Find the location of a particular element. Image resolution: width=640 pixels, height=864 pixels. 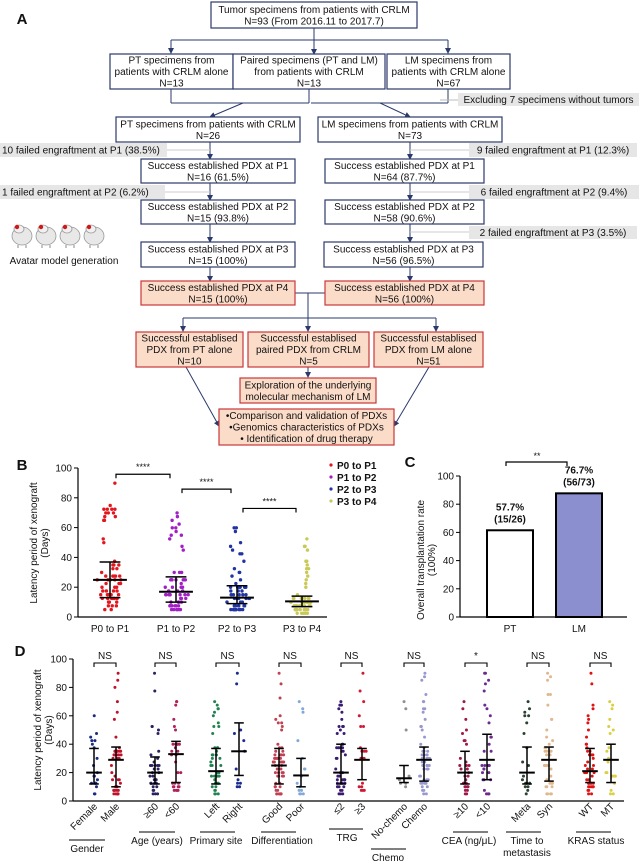

y-tick-label: 20 is located at coordinates (449, 589).